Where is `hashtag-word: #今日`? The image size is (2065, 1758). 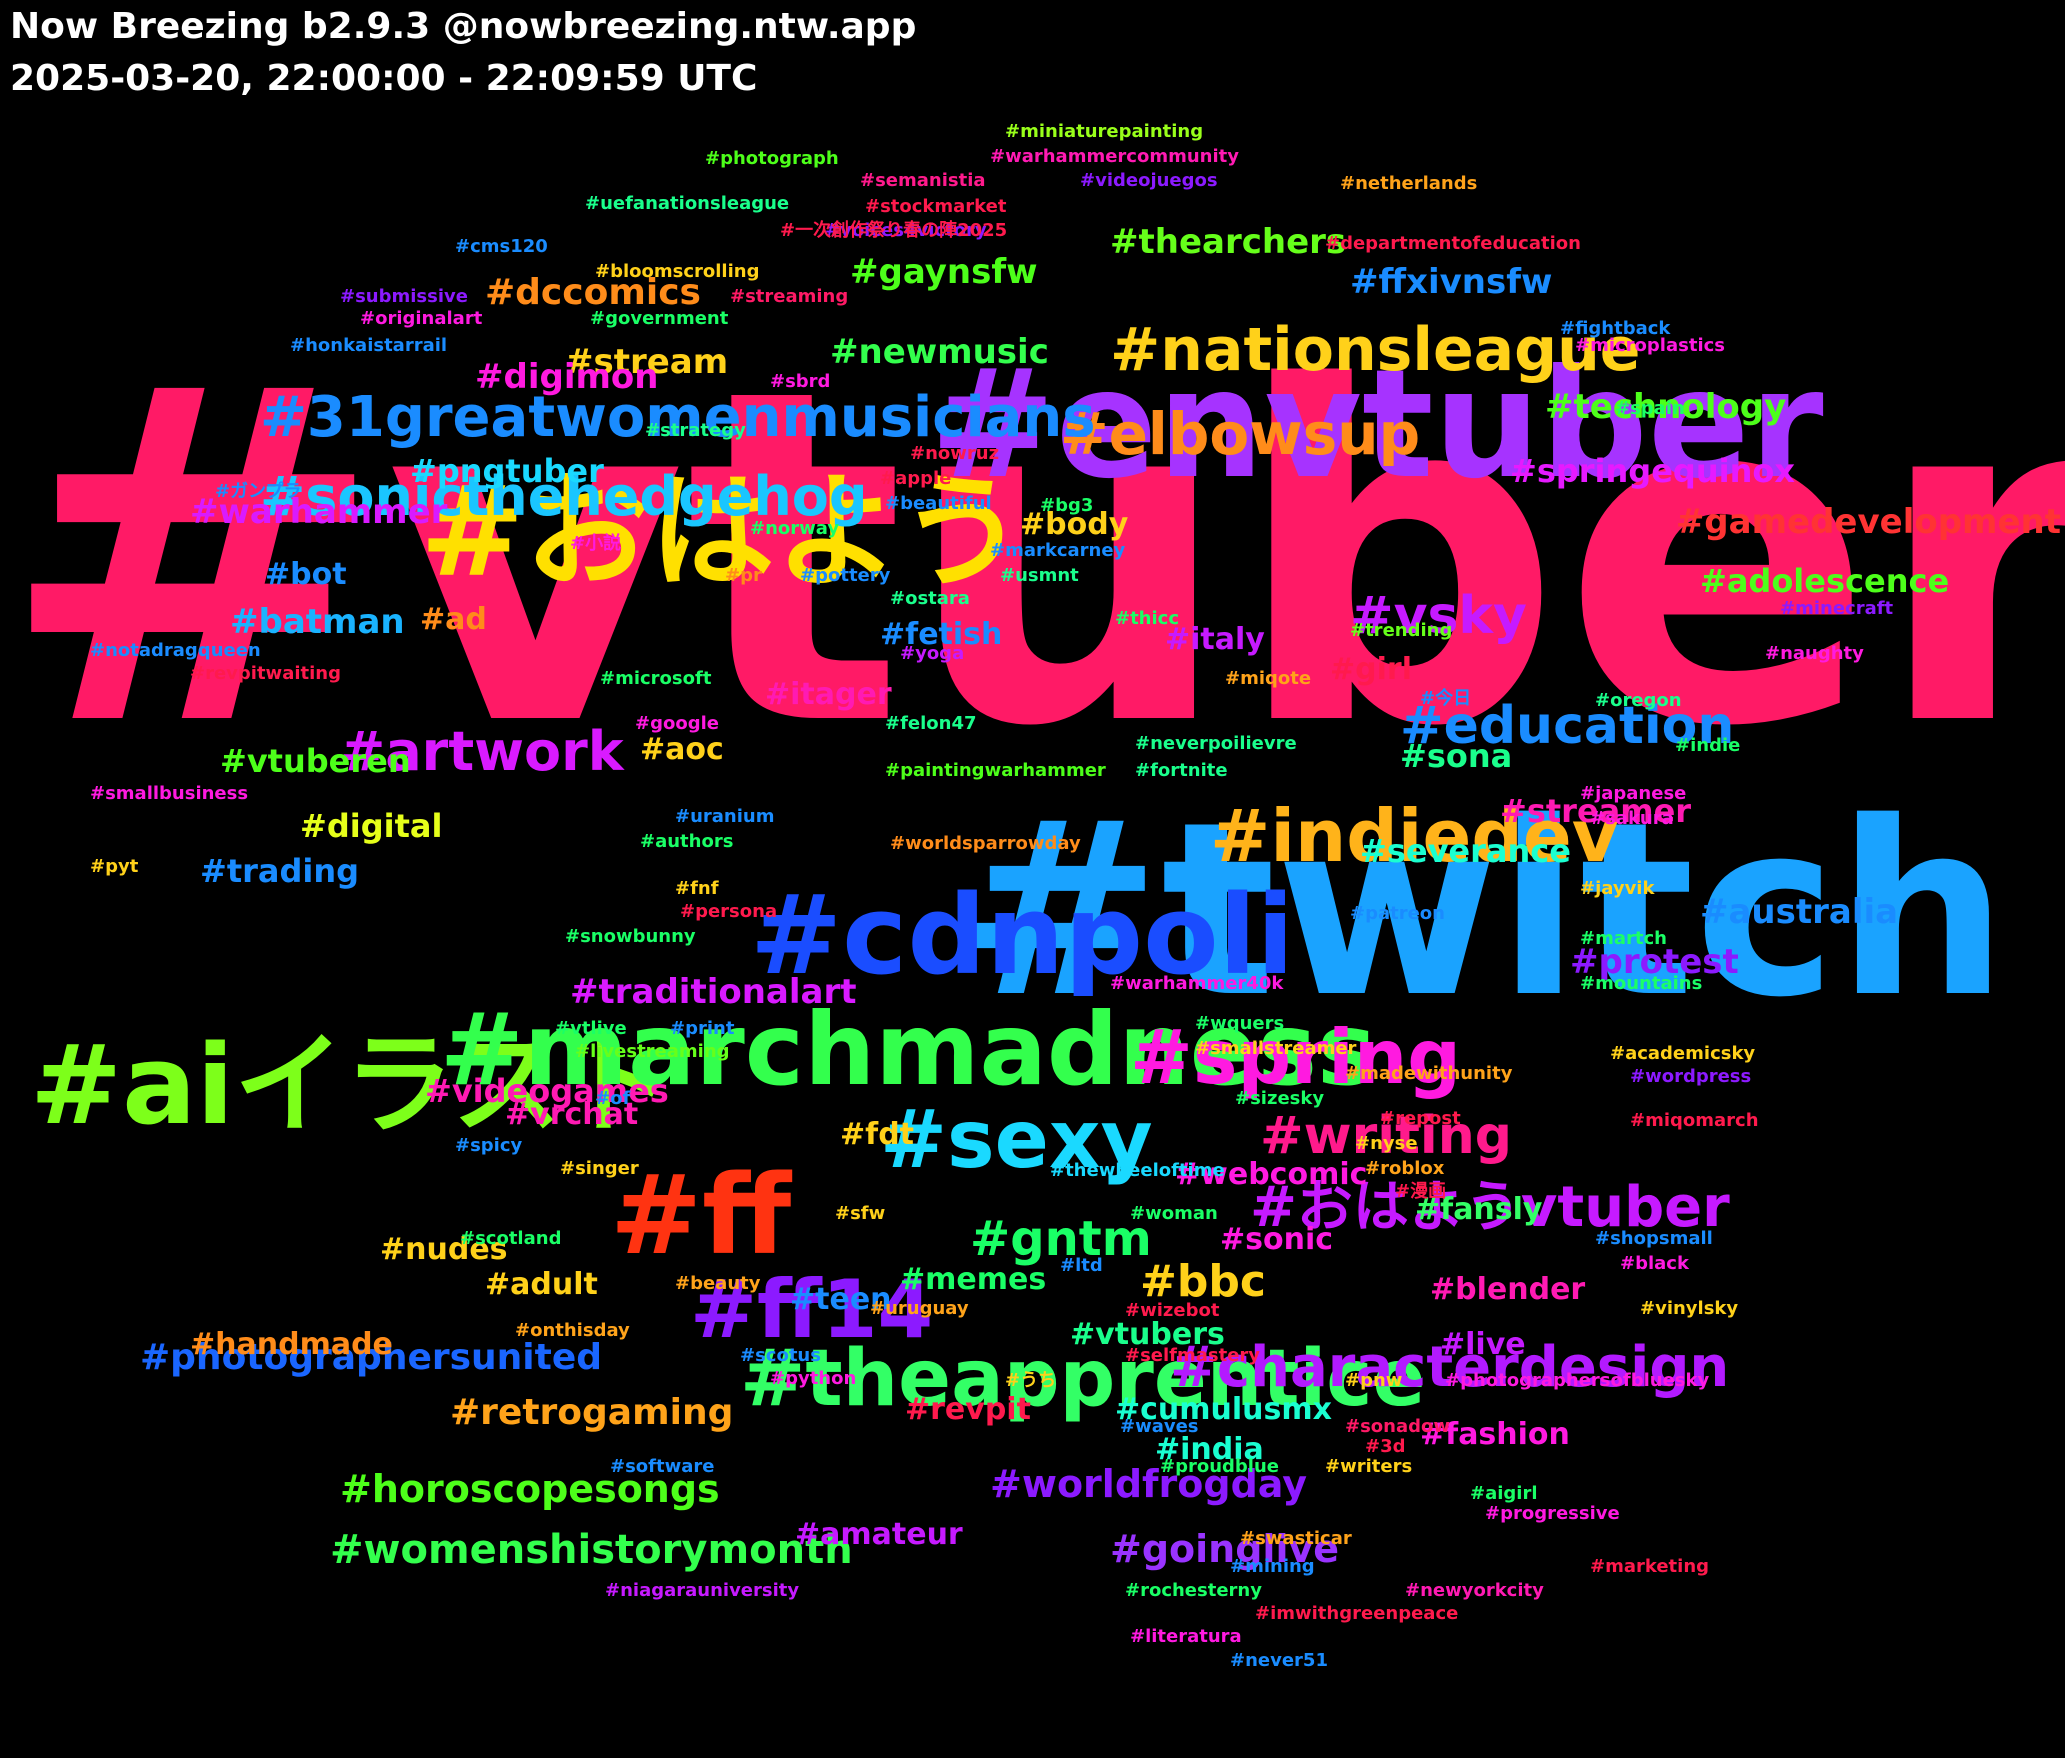
hashtag-word: #今日 is located at coordinates (1446, 698).